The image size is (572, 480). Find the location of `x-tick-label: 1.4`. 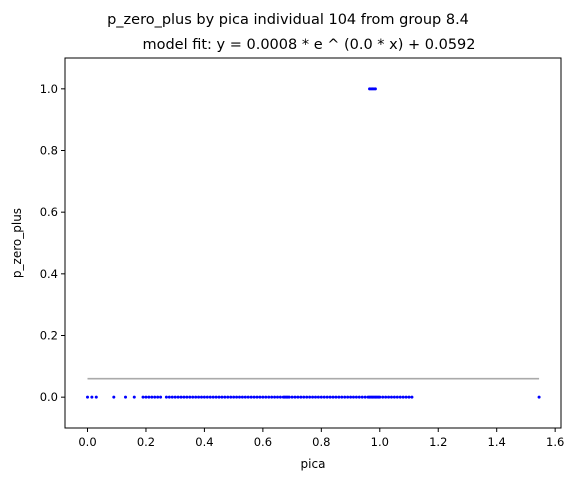

x-tick-label: 1.4 is located at coordinates (497, 442).